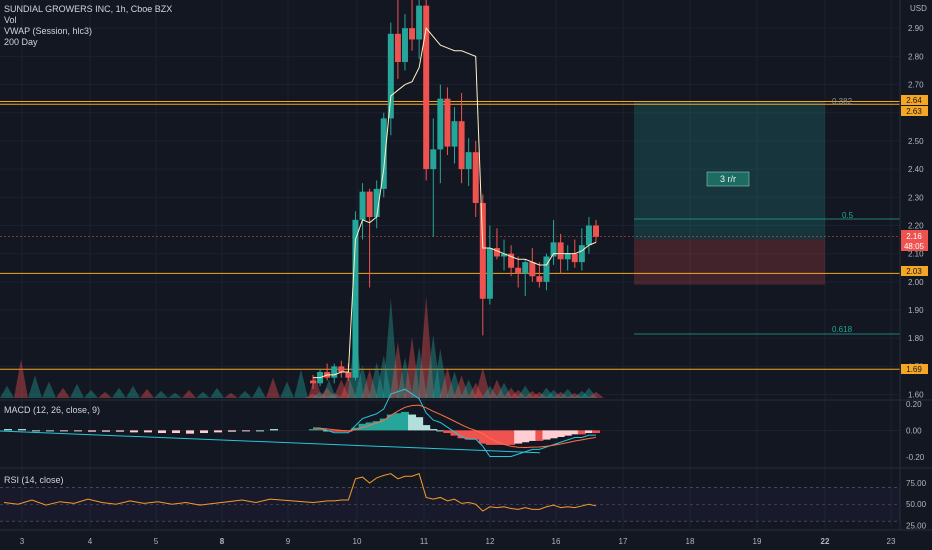 This screenshot has width=932, height=550. I want to click on price-tick-label: 2.90, so click(916, 28).